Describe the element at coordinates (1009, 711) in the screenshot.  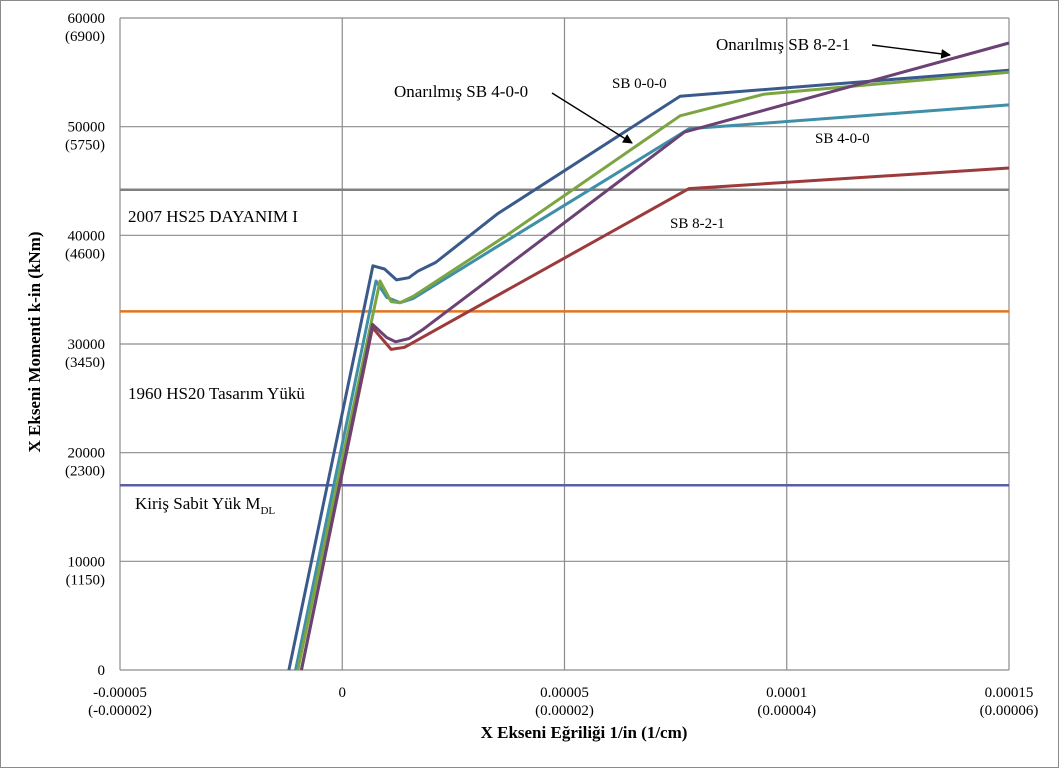
I see `x-tick-sublabel-4: (0.00006)` at that location.